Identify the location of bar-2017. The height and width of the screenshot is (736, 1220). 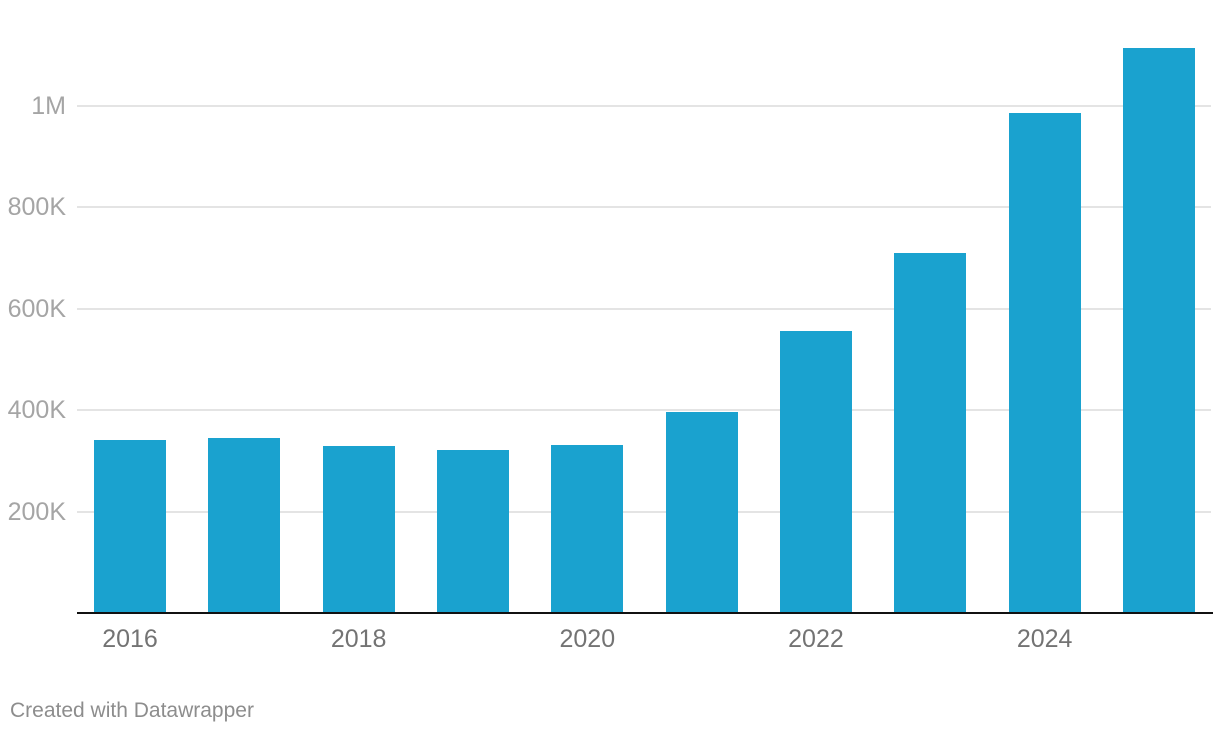
(244, 525).